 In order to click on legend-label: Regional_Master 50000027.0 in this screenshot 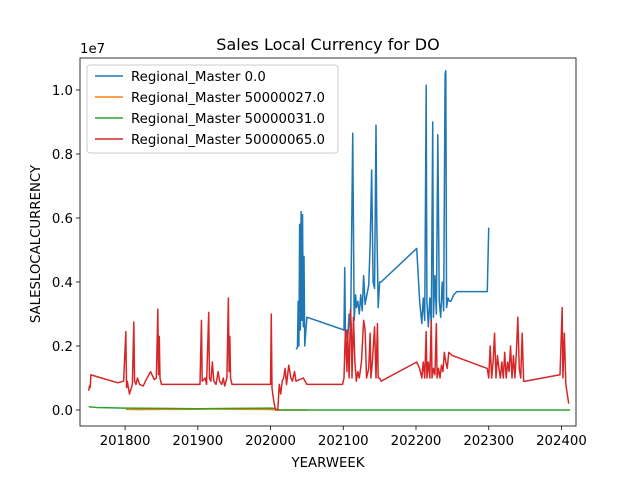, I will do `click(228, 98)`.